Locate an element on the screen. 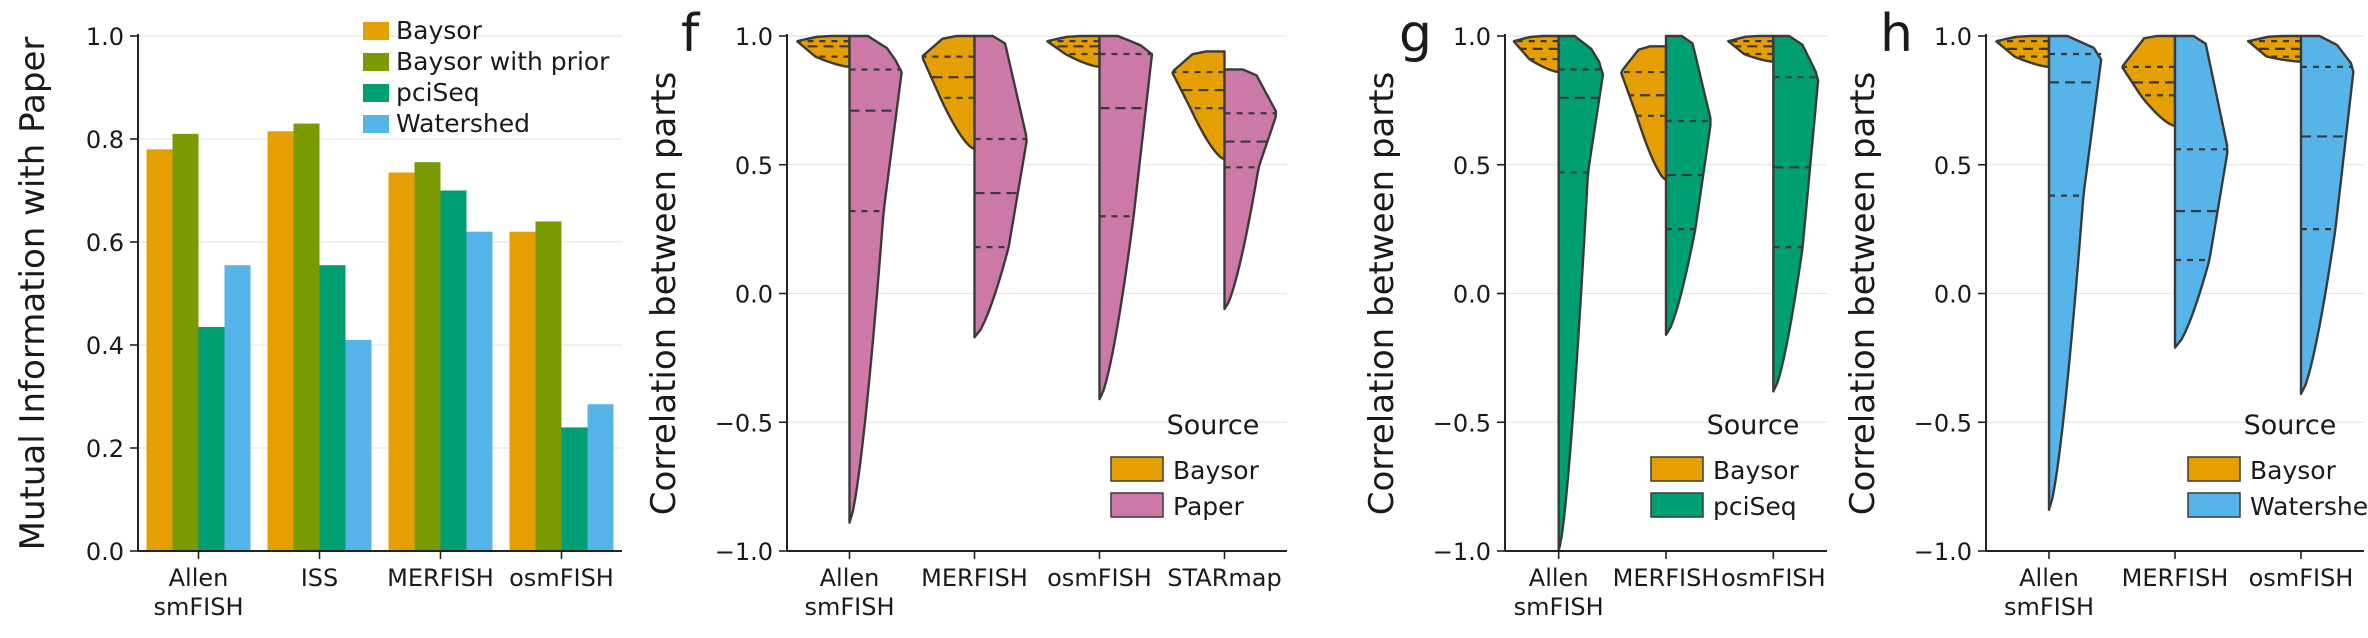  y-tick-label: 0.2 is located at coordinates (105, 449).